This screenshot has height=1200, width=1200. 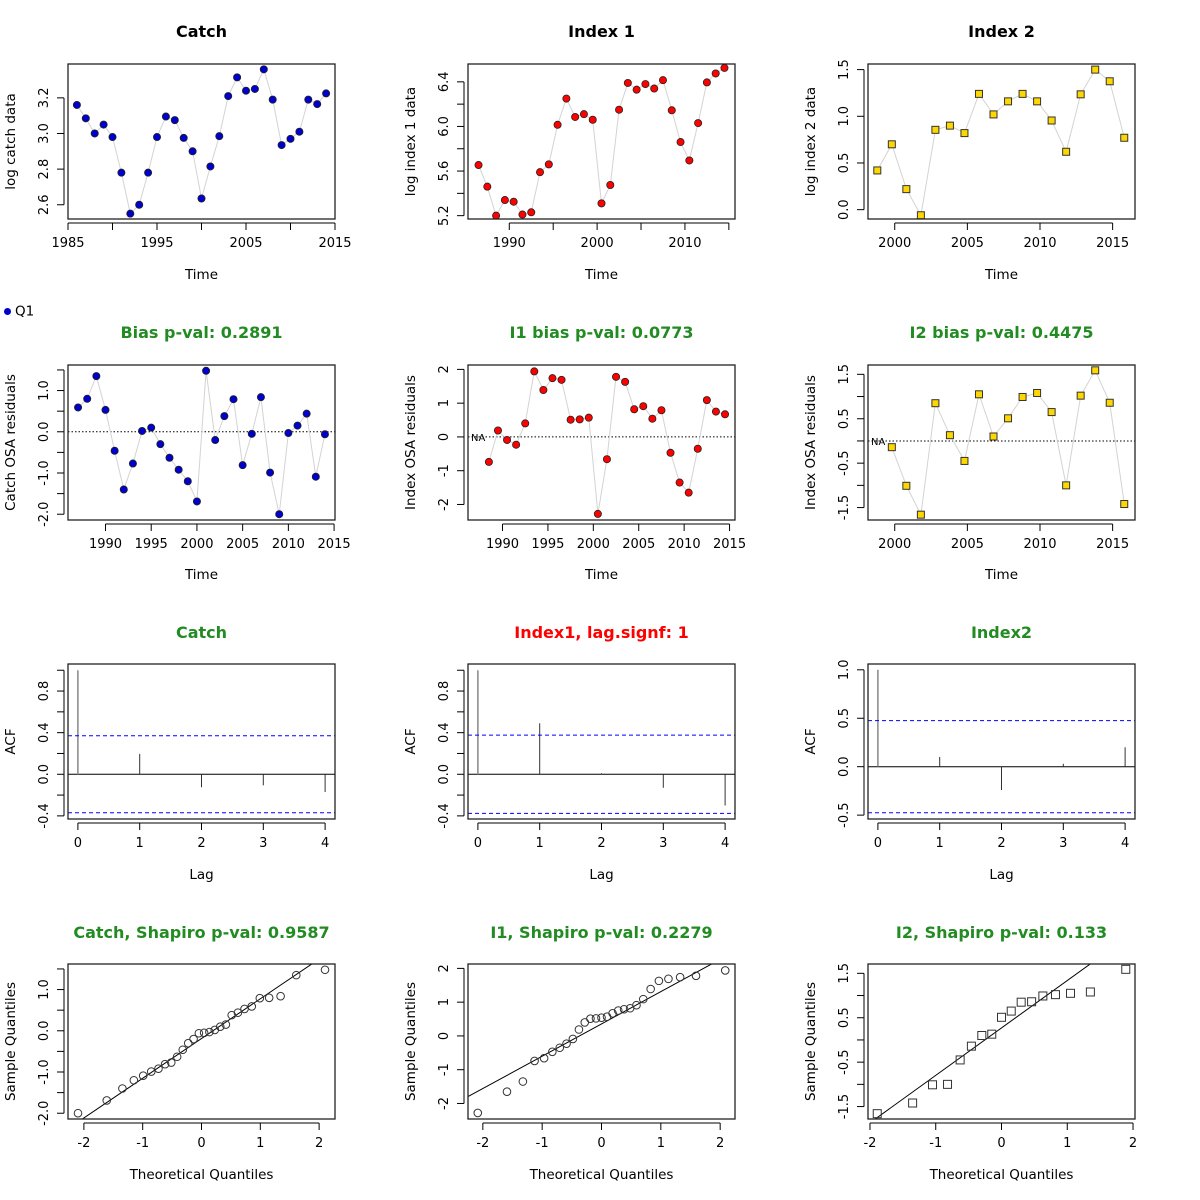 I want to click on catch-acf-title: Catch, so click(x=201, y=632).